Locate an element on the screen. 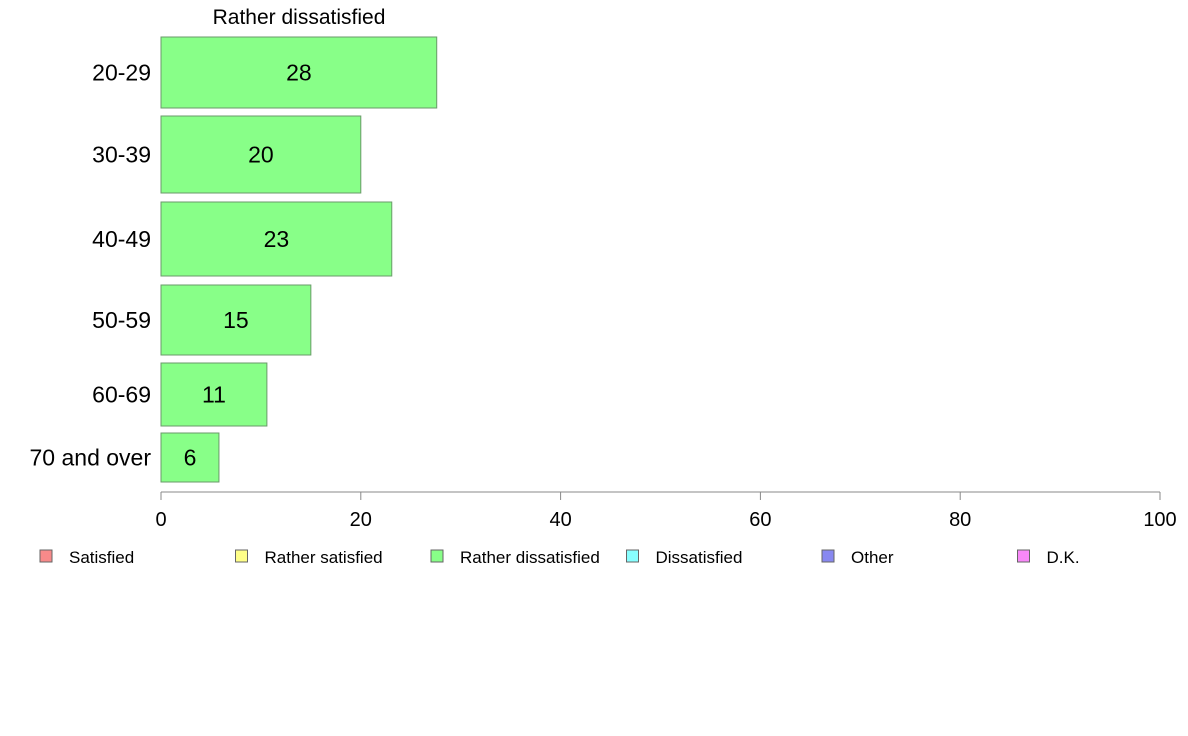 Image resolution: width=1188 pixels, height=736 pixels. chart-title: Rather dissatisfied is located at coordinates (299, 17).